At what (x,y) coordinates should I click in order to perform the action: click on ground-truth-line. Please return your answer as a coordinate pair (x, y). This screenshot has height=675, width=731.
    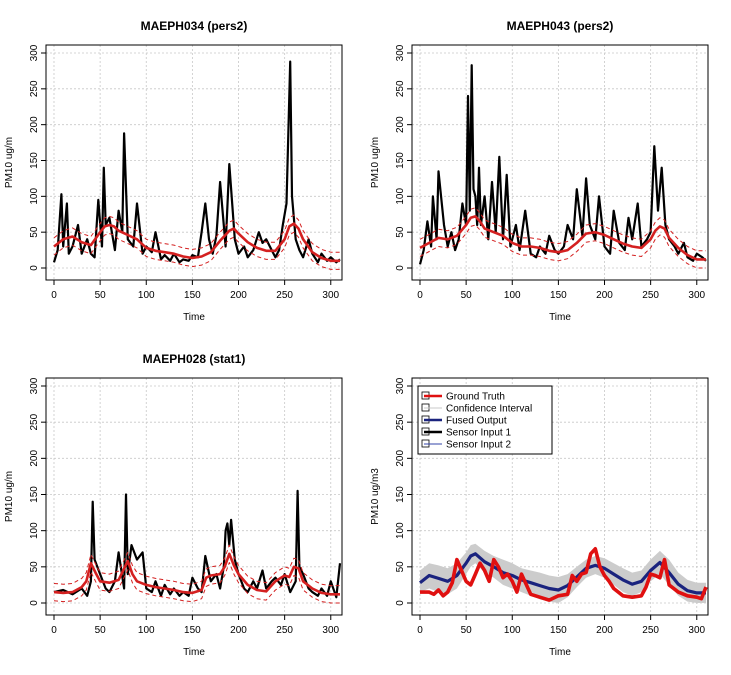
    Looking at the image, I should click on (564, 574).